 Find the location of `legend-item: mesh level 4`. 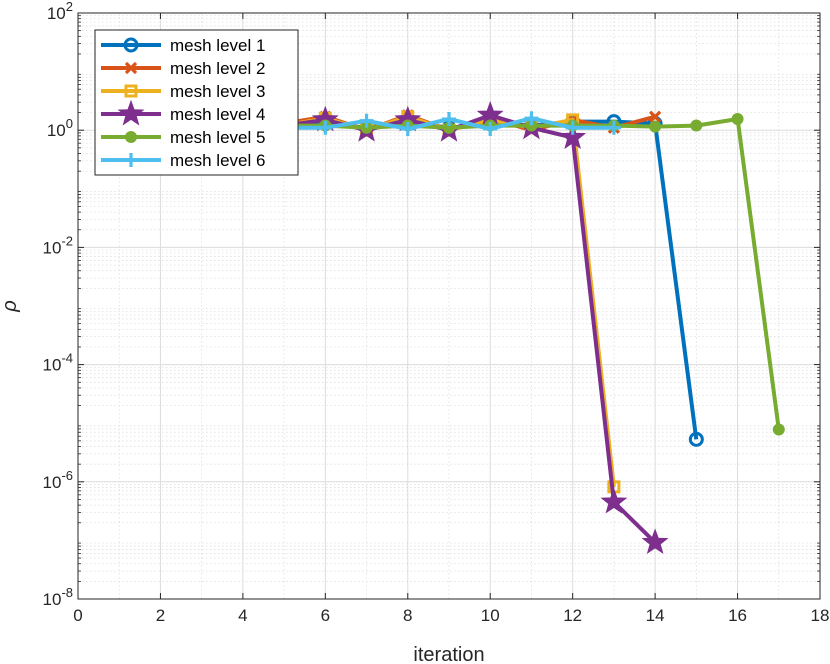

legend-item: mesh level 4 is located at coordinates (183, 112).